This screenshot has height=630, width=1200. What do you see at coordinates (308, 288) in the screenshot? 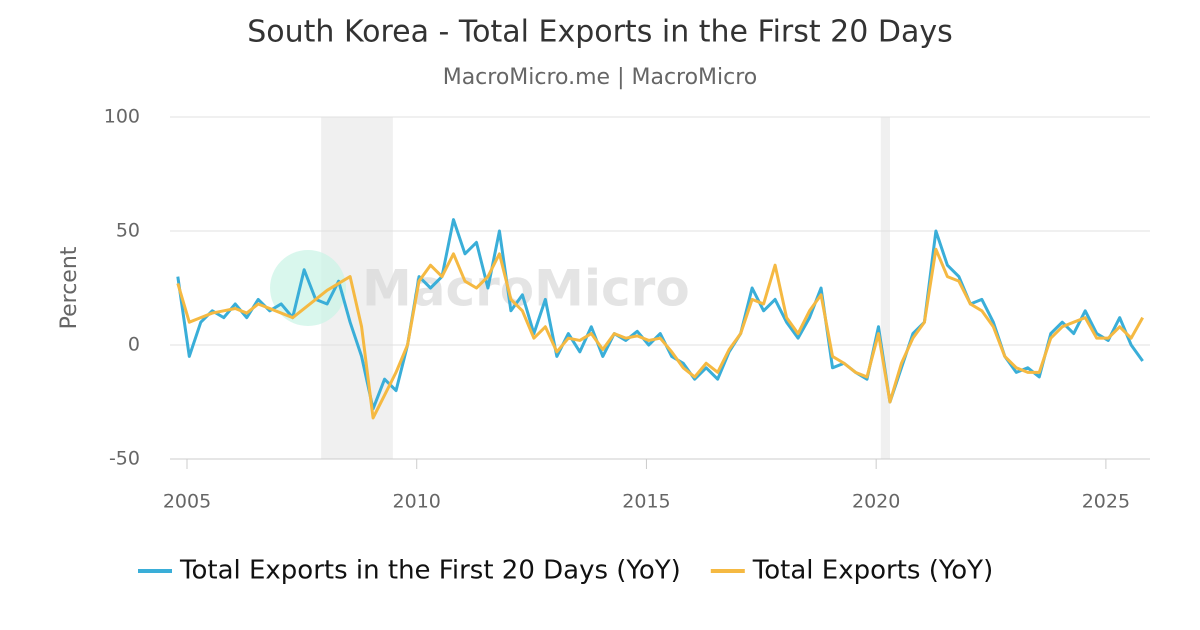
I see `watermark-logo` at bounding box center [308, 288].